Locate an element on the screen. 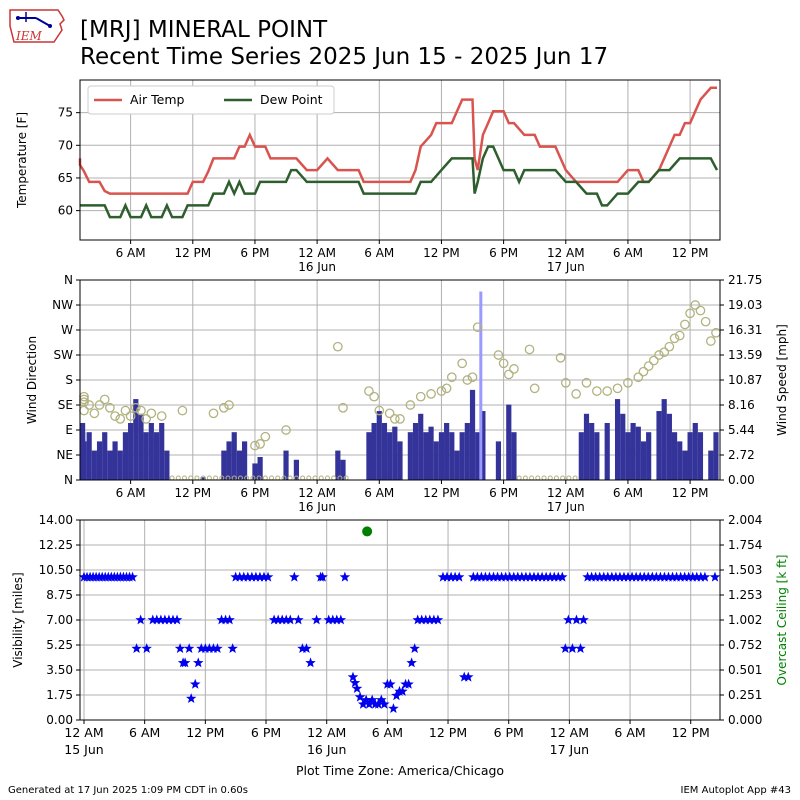 The height and width of the screenshot is (800, 800). vis-tick-label: 8.75 is located at coordinates (59, 595).